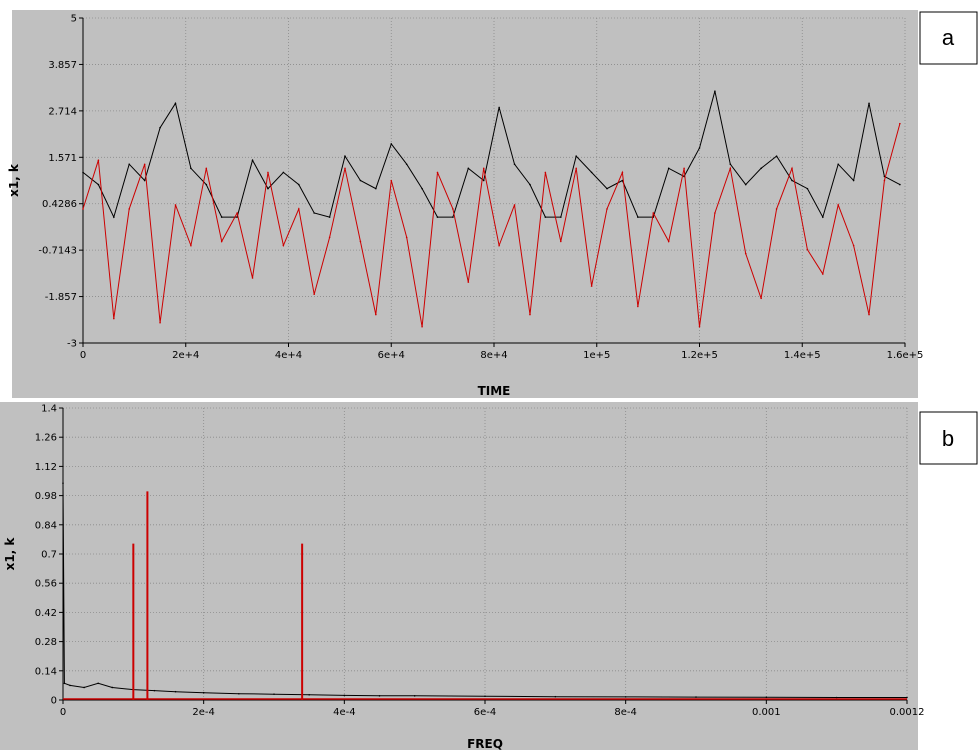 Image resolution: width=979 pixels, height=752 pixels. Describe the element at coordinates (46, 613) in the screenshot. I see `panel-b-y-tick-label: 0.42` at that location.